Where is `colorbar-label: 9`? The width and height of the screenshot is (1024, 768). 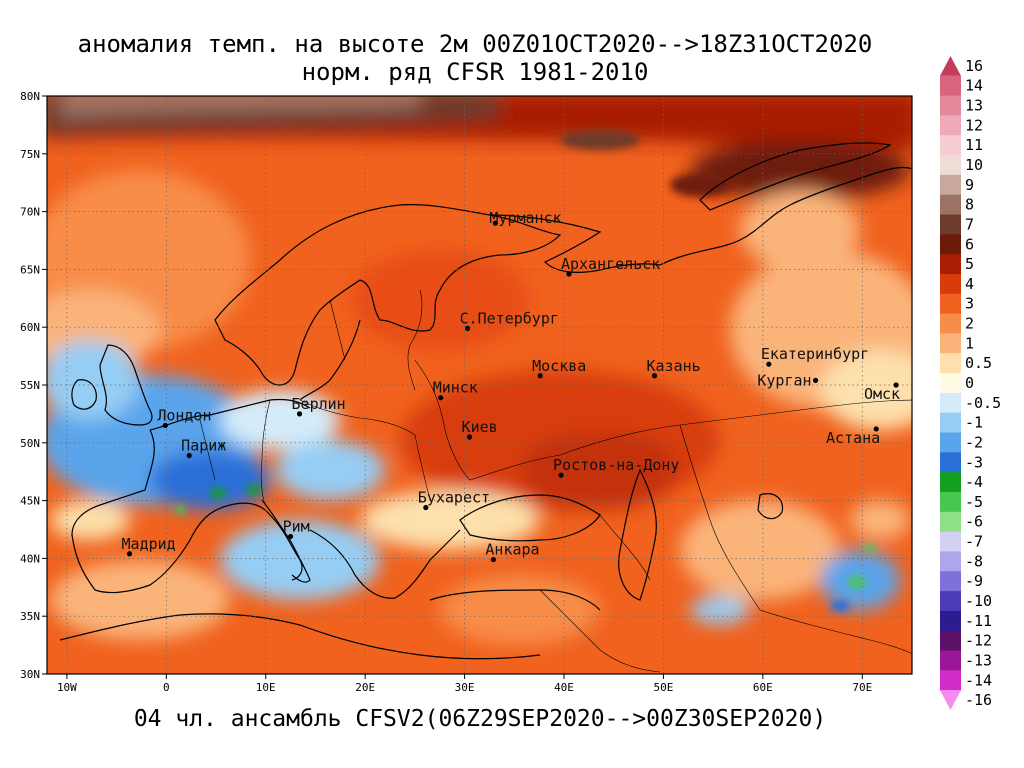 colorbar-label: 9 is located at coordinates (969, 185).